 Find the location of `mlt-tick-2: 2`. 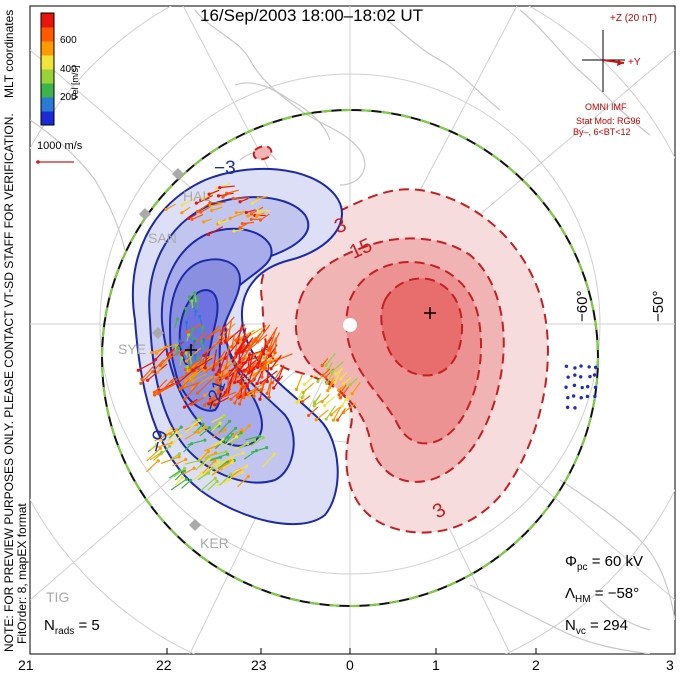

mlt-tick-2: 2 is located at coordinates (536, 665).